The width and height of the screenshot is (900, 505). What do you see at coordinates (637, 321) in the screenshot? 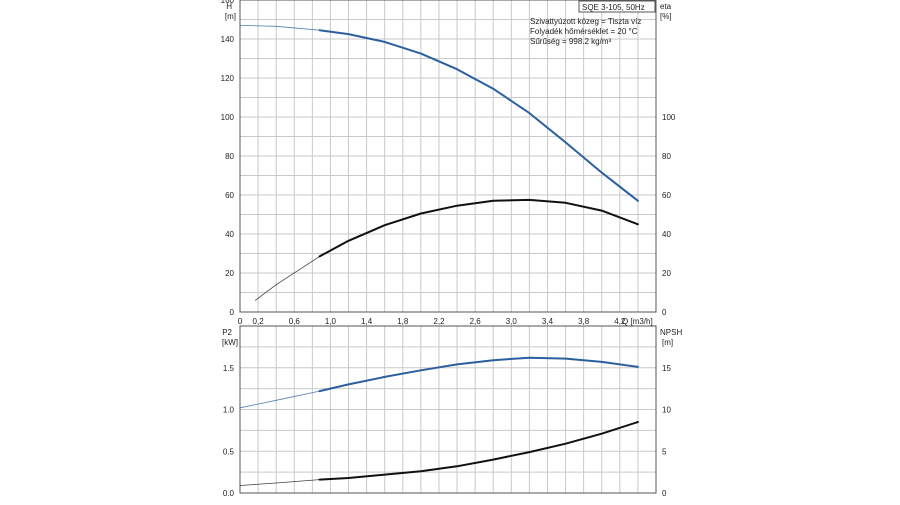
I see `x-axis-label: Q [m3/h]` at bounding box center [637, 321].